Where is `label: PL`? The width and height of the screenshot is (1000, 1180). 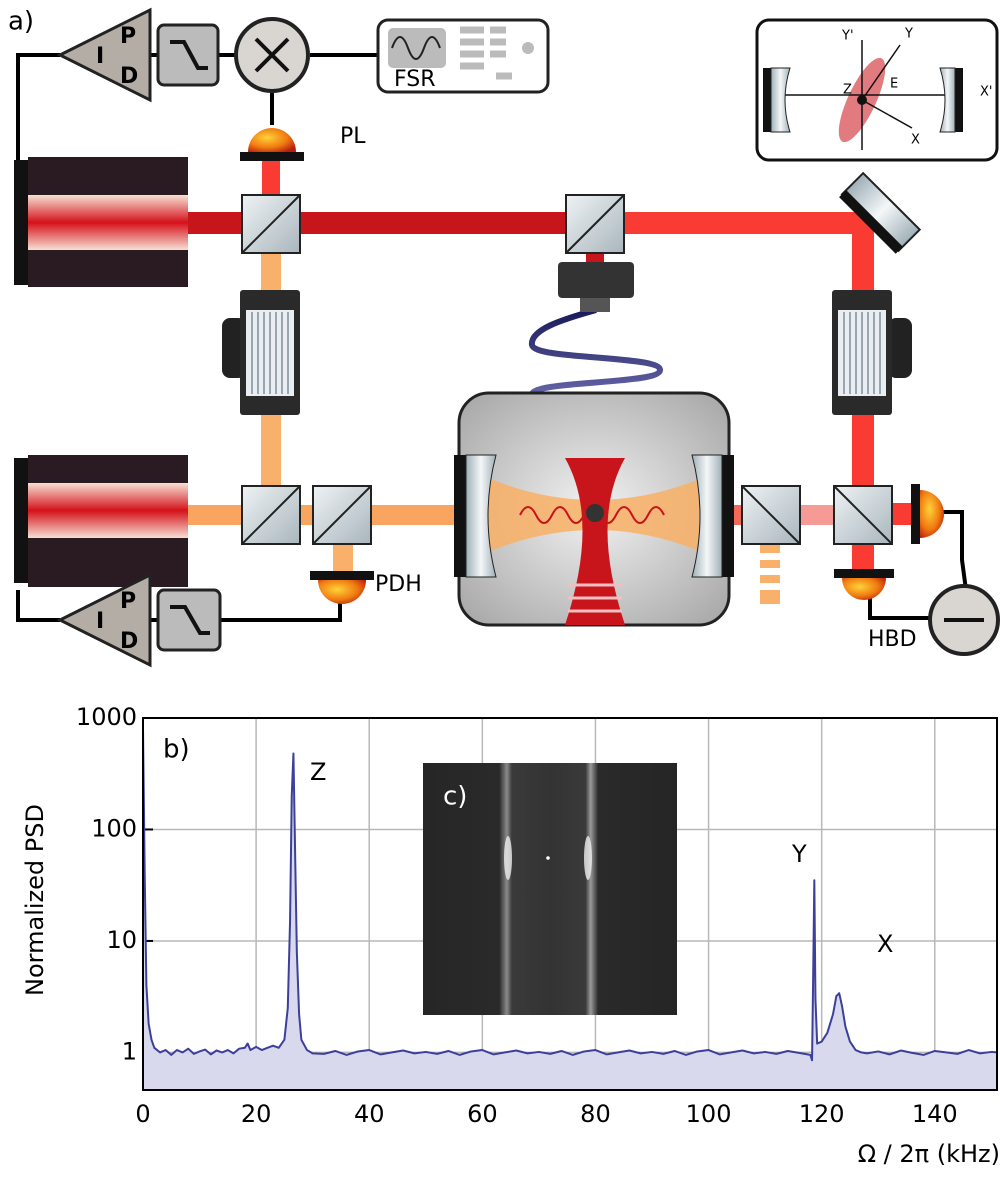
label: PL is located at coordinates (353, 136).